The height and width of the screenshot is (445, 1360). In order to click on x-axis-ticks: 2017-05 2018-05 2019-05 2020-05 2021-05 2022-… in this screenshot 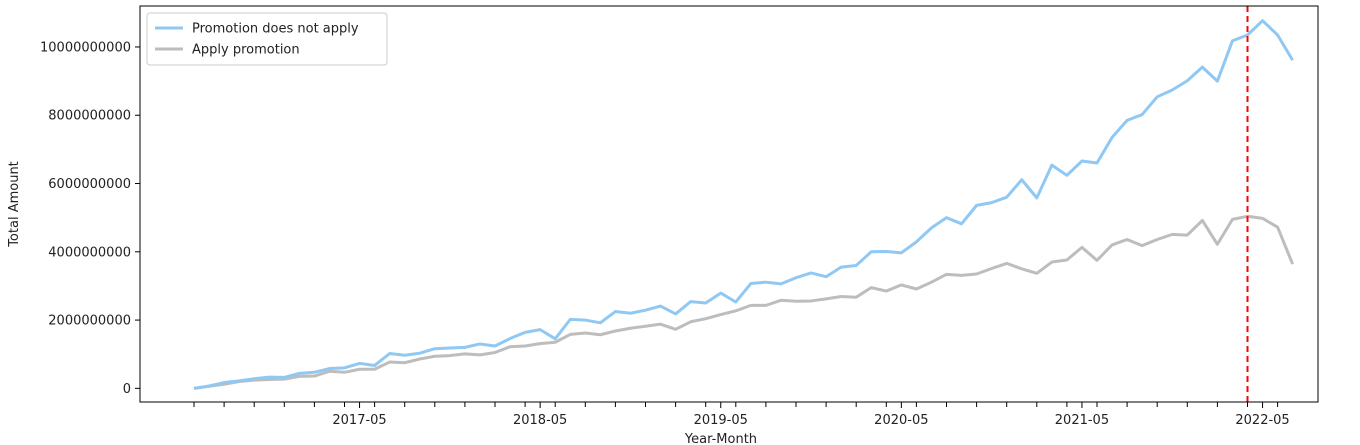, I will do `click(741, 415)`.